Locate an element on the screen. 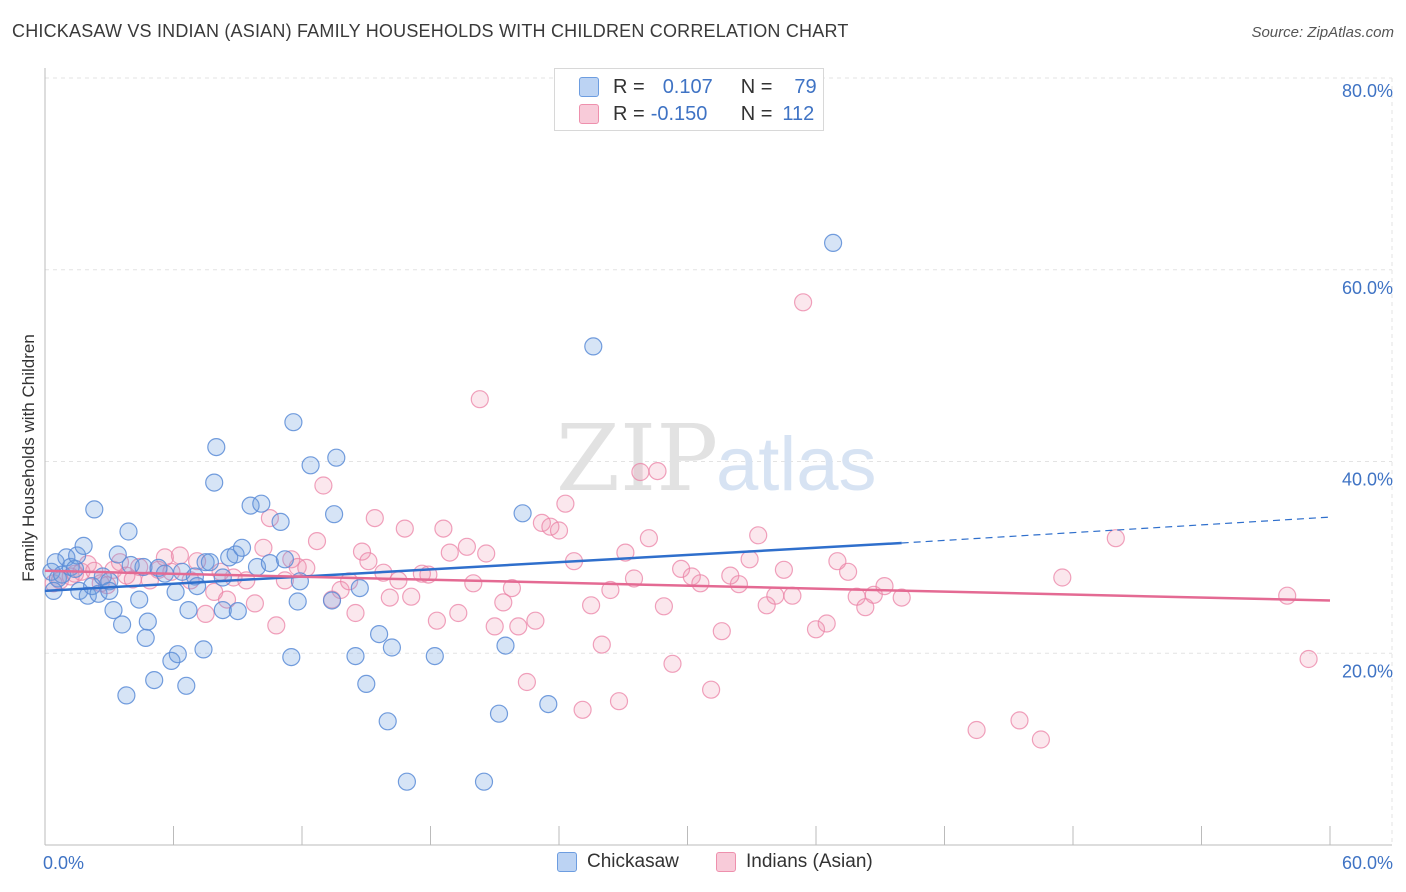 The image size is (1406, 892). watermark-zip: ZIP is located at coordinates (637, 458).